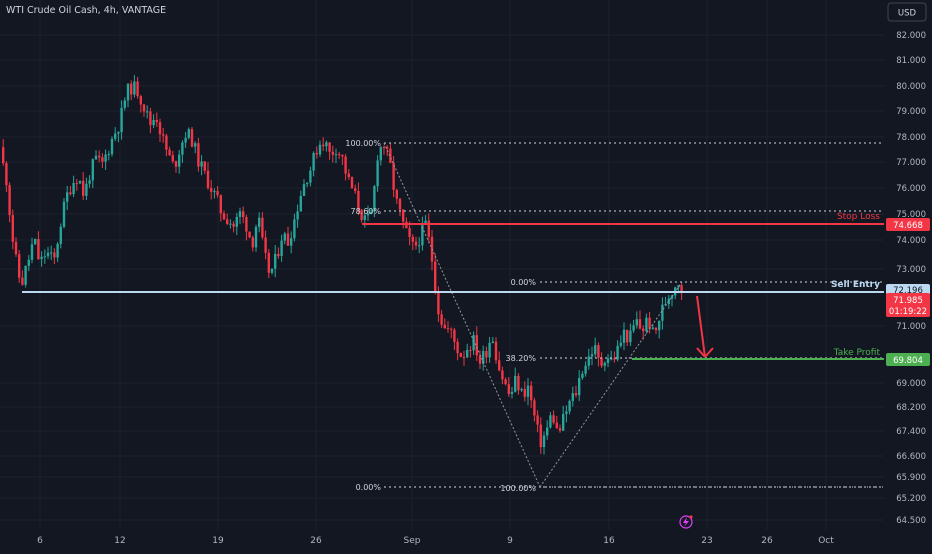 Image resolution: width=932 pixels, height=554 pixels. Describe the element at coordinates (462, 315) in the screenshot. I see `fib1-trendline` at that location.